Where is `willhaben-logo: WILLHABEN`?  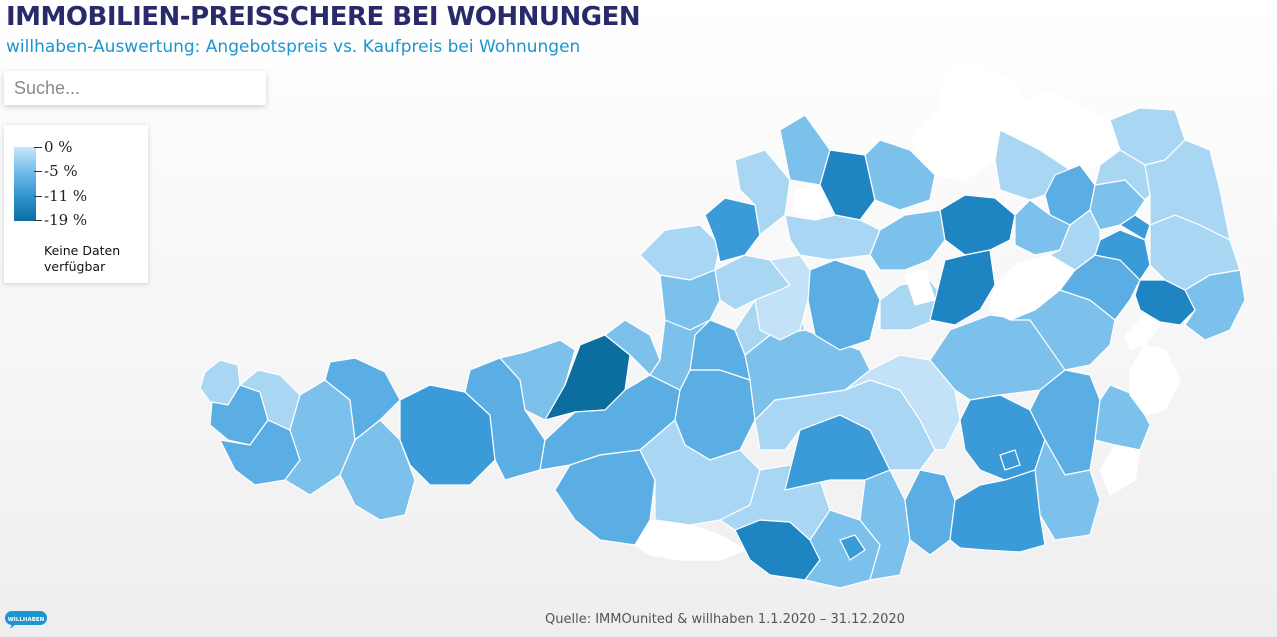 willhaben-logo: WILLHABEN is located at coordinates (26, 620).